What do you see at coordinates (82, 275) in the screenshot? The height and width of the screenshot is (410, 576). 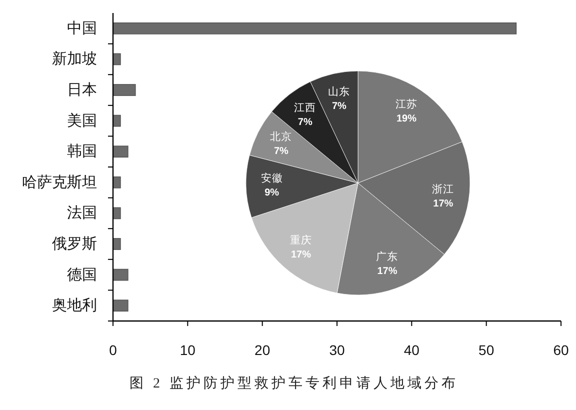 I see `y-tick-label: 德国` at bounding box center [82, 275].